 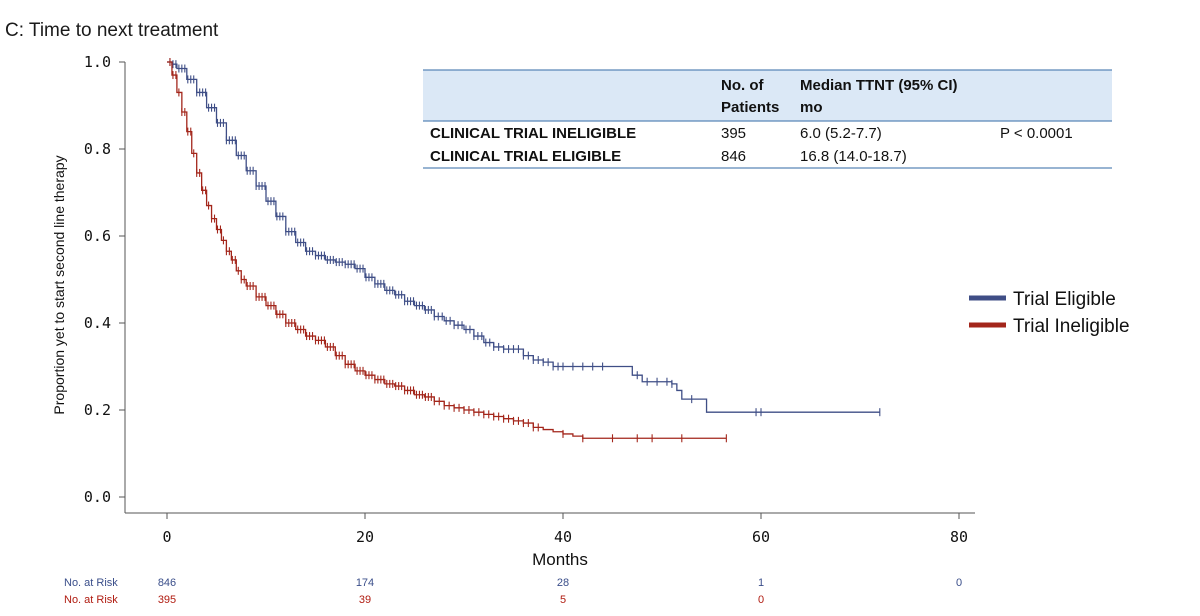 What do you see at coordinates (97, 497) in the screenshot?
I see `y-tick-label: 0.0` at bounding box center [97, 497].